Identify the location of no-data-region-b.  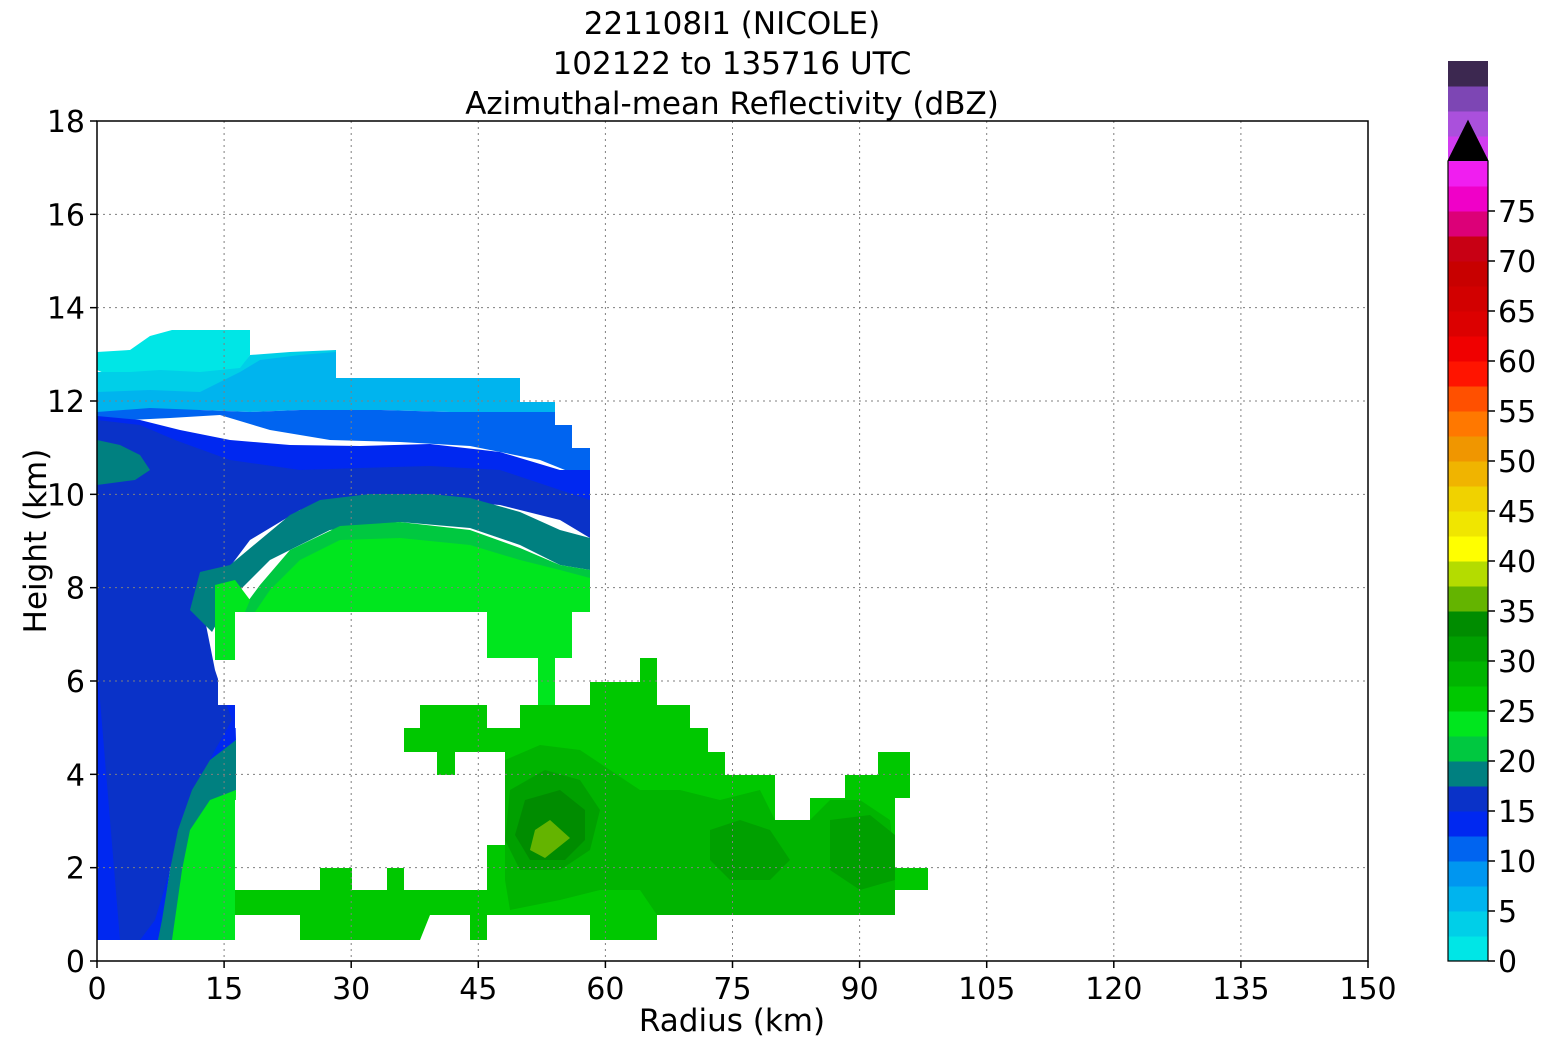
(267, 927).